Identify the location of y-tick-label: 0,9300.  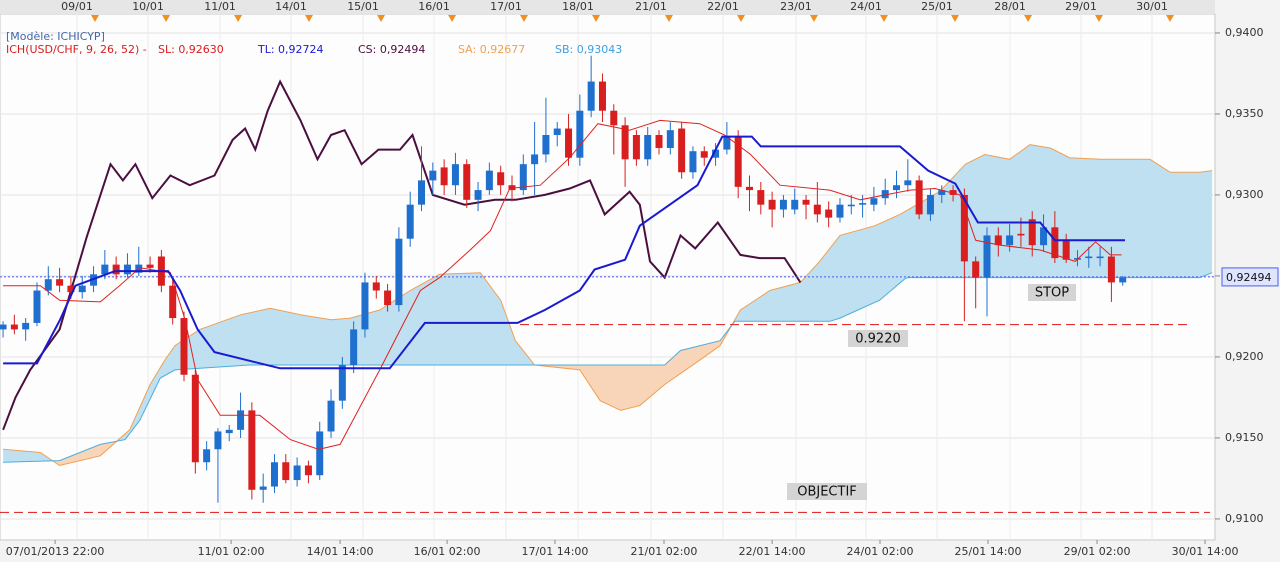
(1244, 194).